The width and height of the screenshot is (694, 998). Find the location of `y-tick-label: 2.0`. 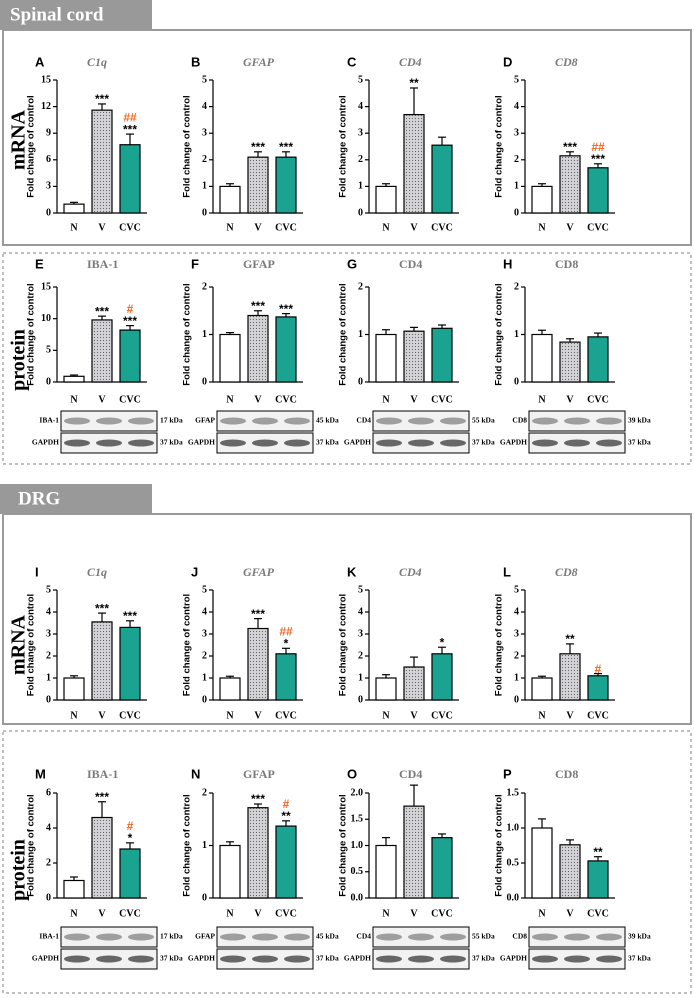

y-tick-label: 2.0 is located at coordinates (357, 792).